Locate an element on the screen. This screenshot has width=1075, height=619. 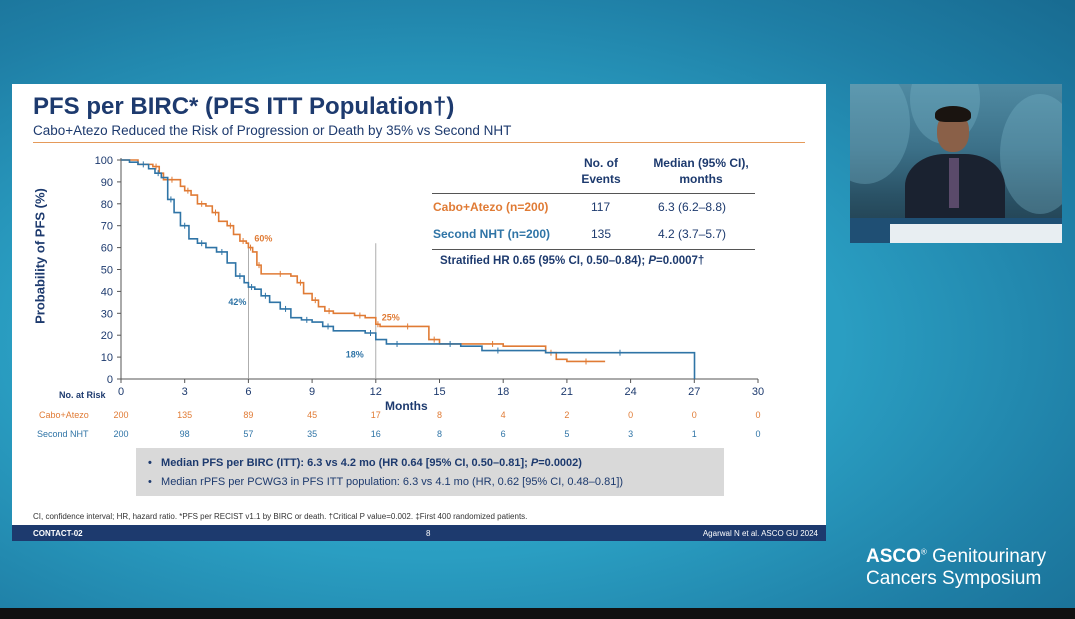
footer-citation: Agarwal N et al. ASCO GU 2024 is located at coordinates (760, 533).